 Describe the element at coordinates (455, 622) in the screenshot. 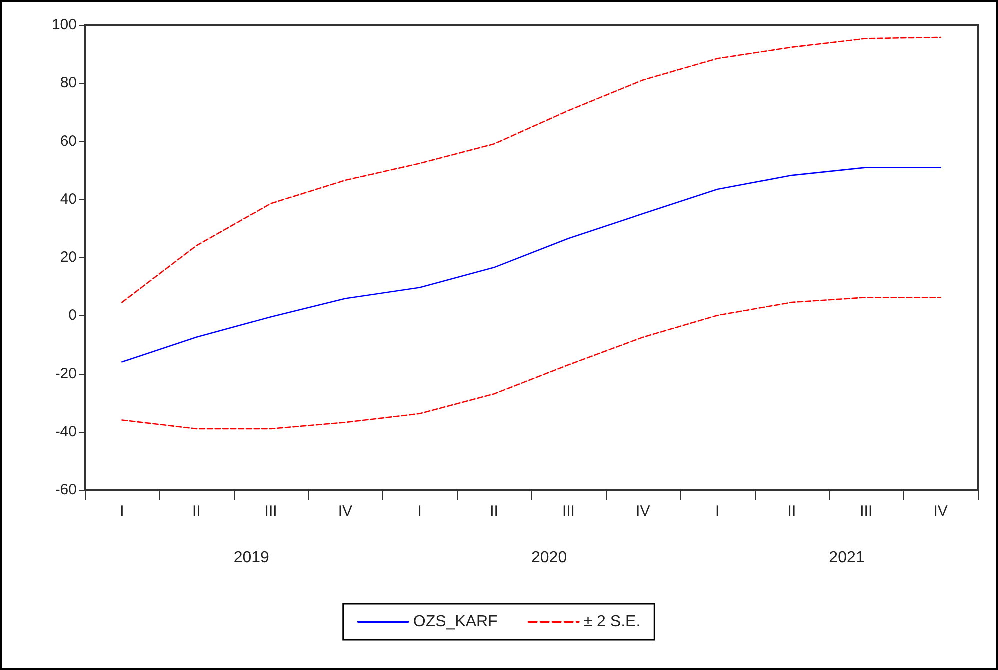

I see `legend-label: OZS_KARF` at that location.